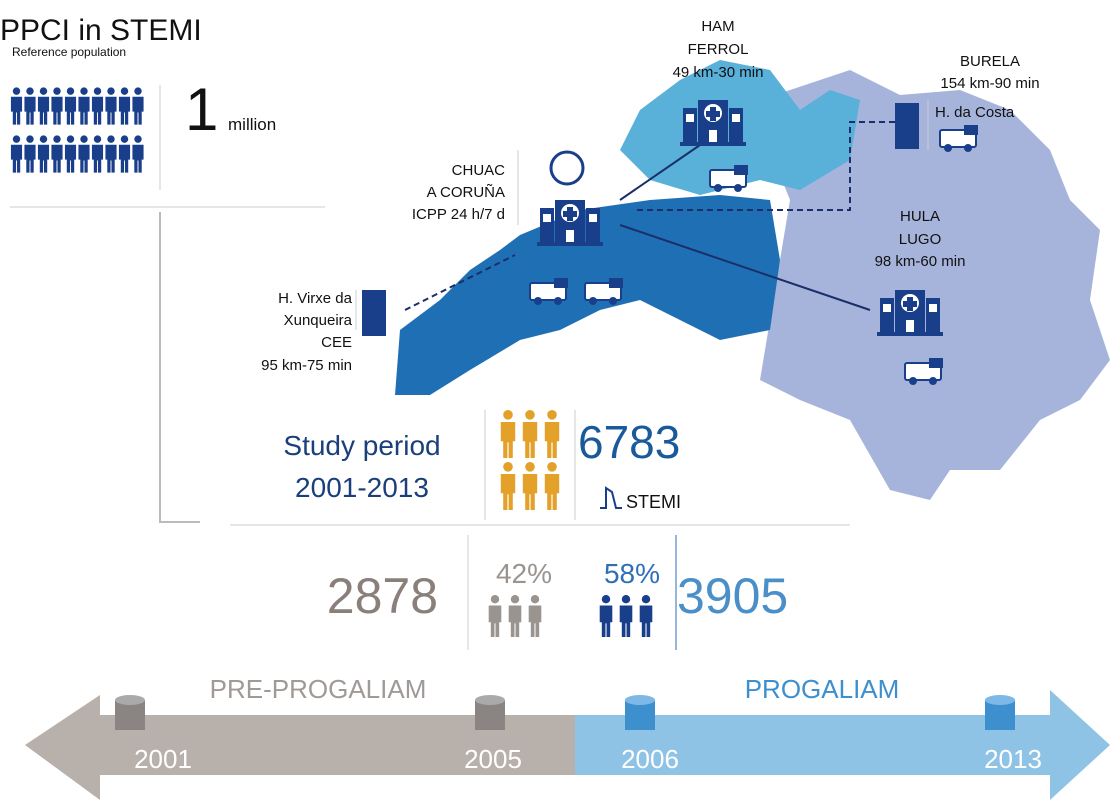  I want to click on study-years: 2001-2013, so click(362, 487).